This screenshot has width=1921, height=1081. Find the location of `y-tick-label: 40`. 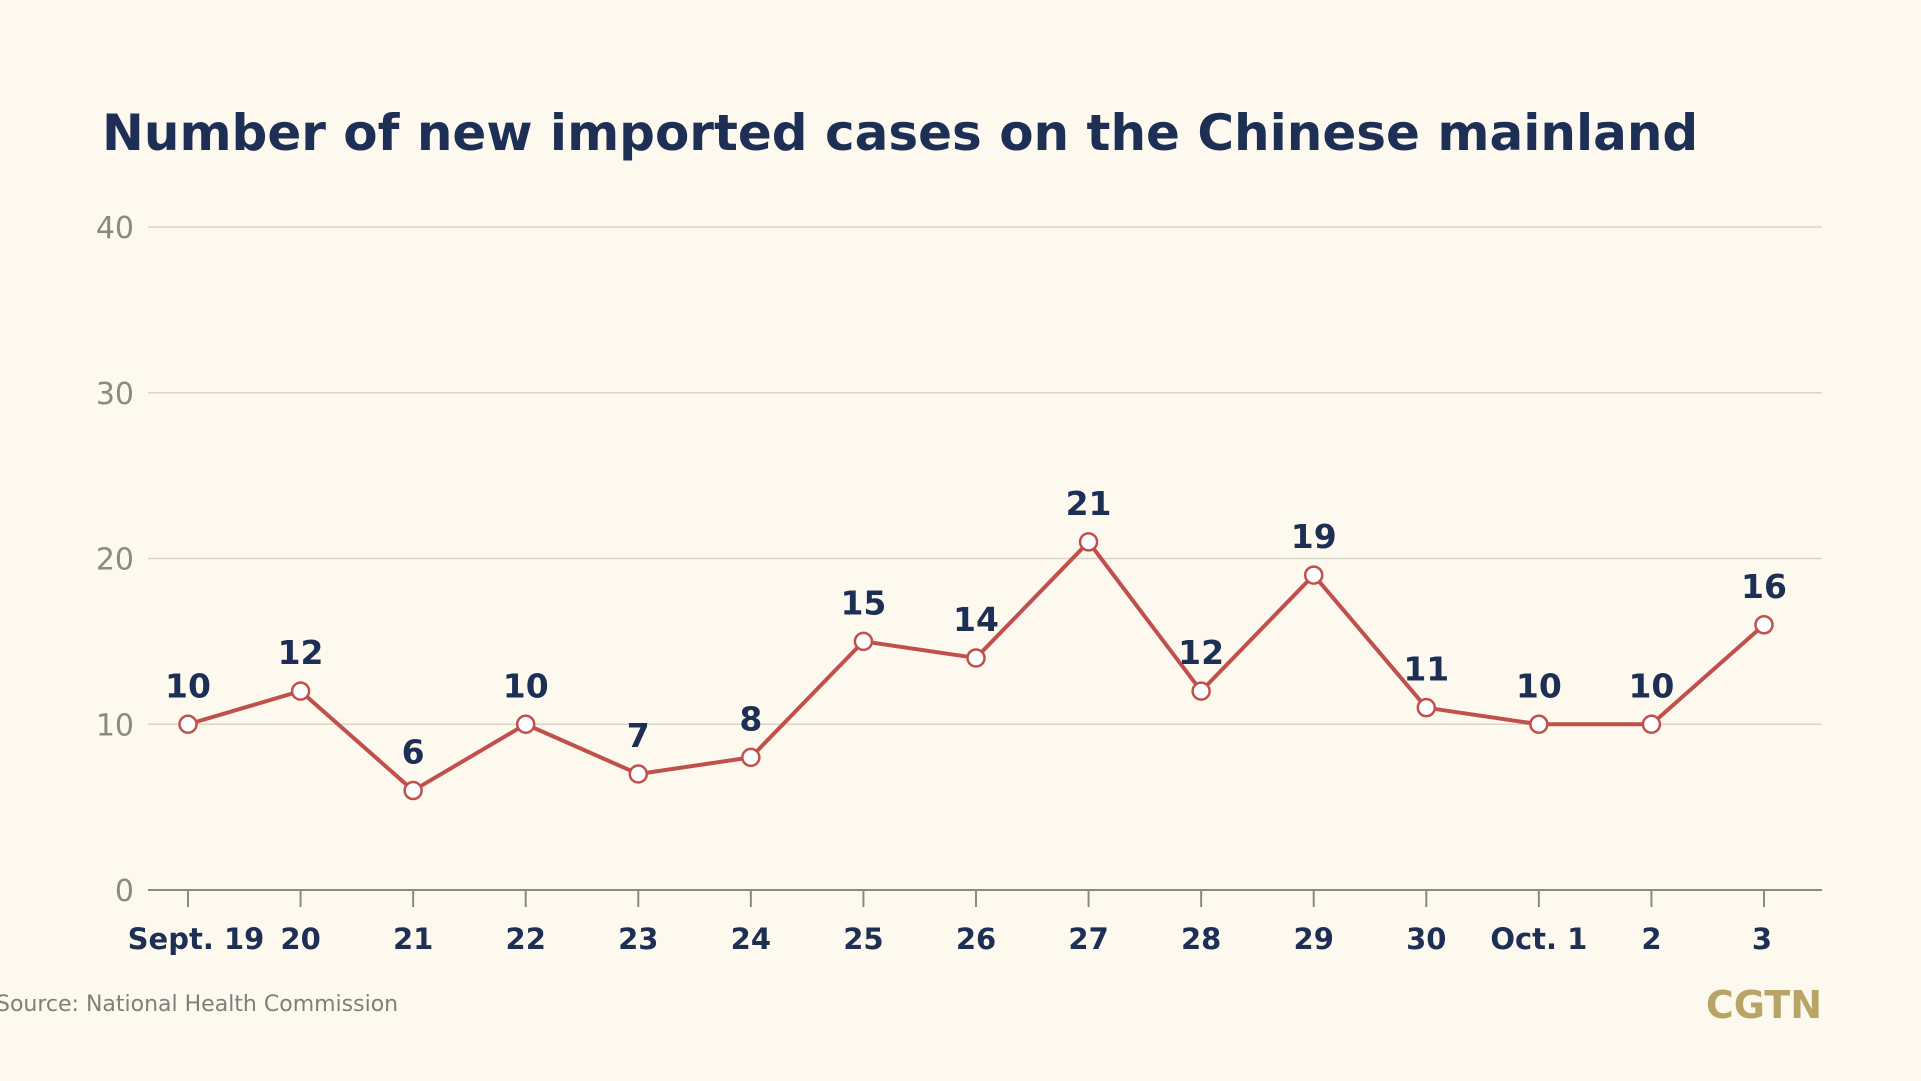

y-tick-label: 40 is located at coordinates (115, 228).